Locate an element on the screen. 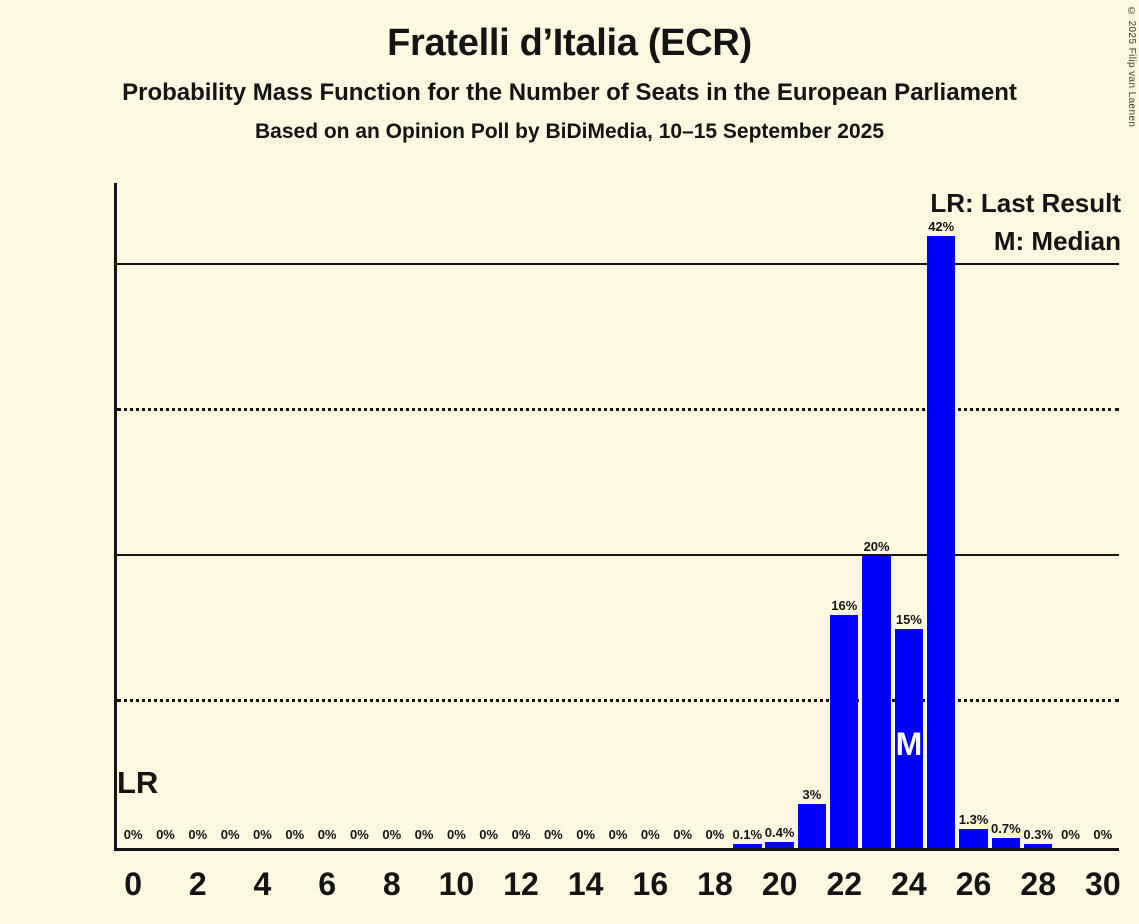 The width and height of the screenshot is (1139, 924). y-axis-line is located at coordinates (115, 515).